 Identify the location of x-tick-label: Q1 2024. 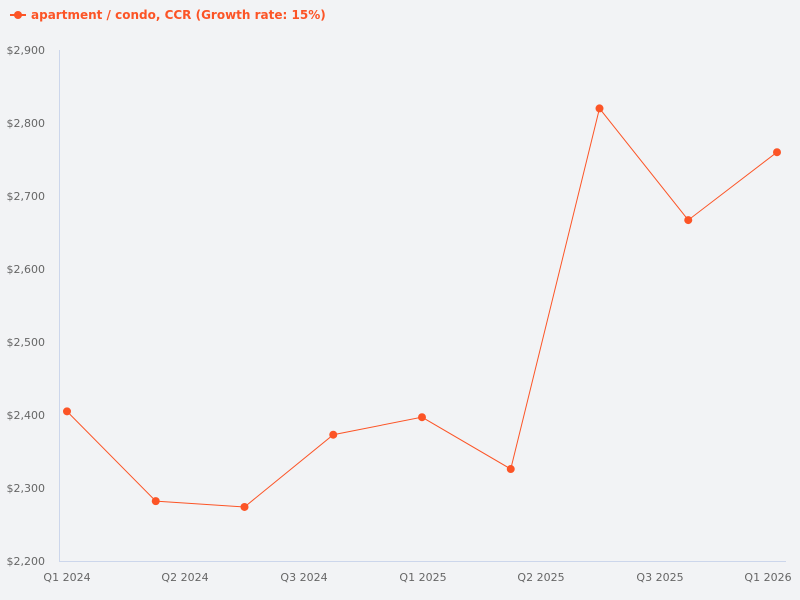
(66, 577).